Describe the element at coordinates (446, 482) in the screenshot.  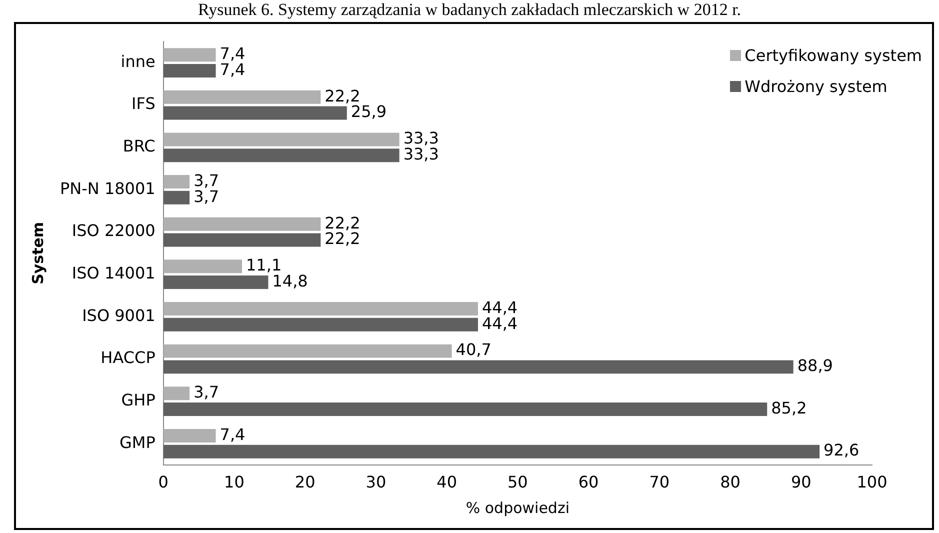
I see `x-tick-label: 40` at that location.